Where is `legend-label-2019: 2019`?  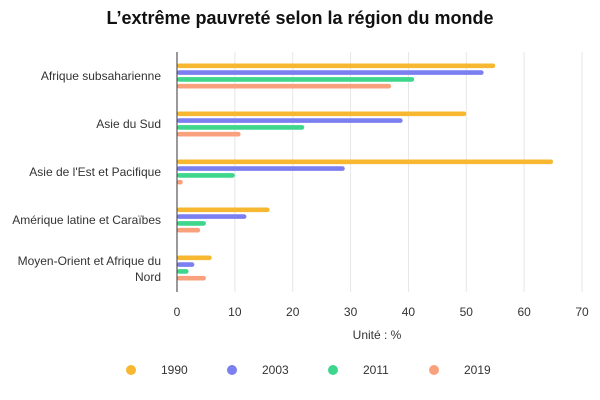
legend-label-2019: 2019 is located at coordinates (477, 370).